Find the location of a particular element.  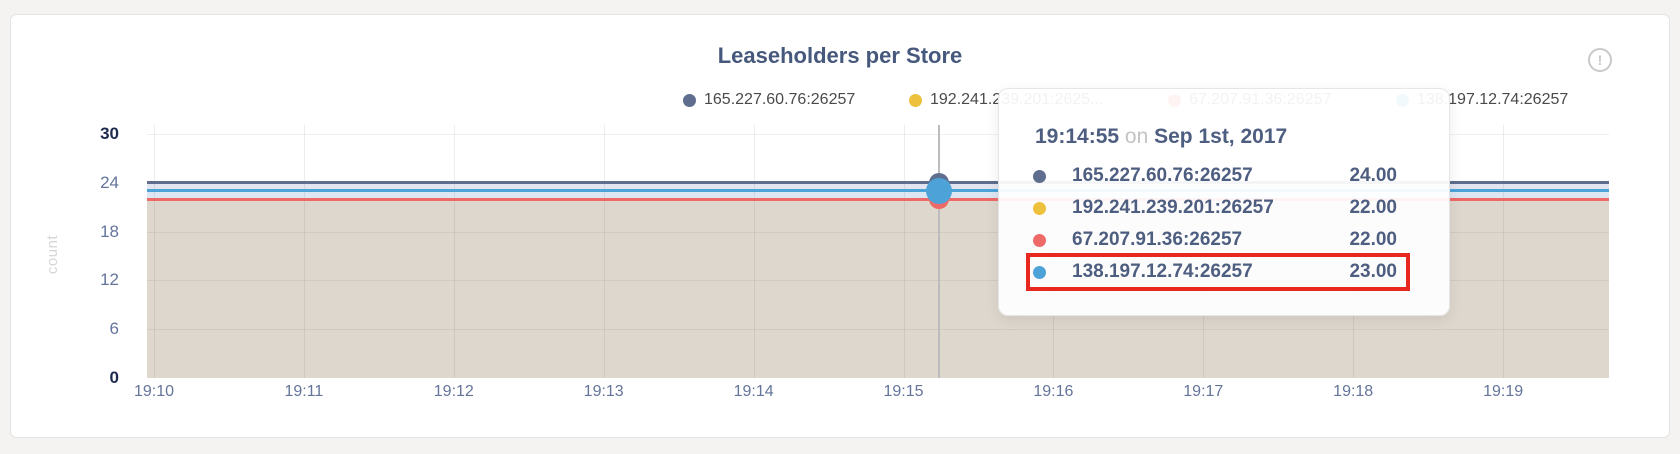

hover-data-point is located at coordinates (939, 190).